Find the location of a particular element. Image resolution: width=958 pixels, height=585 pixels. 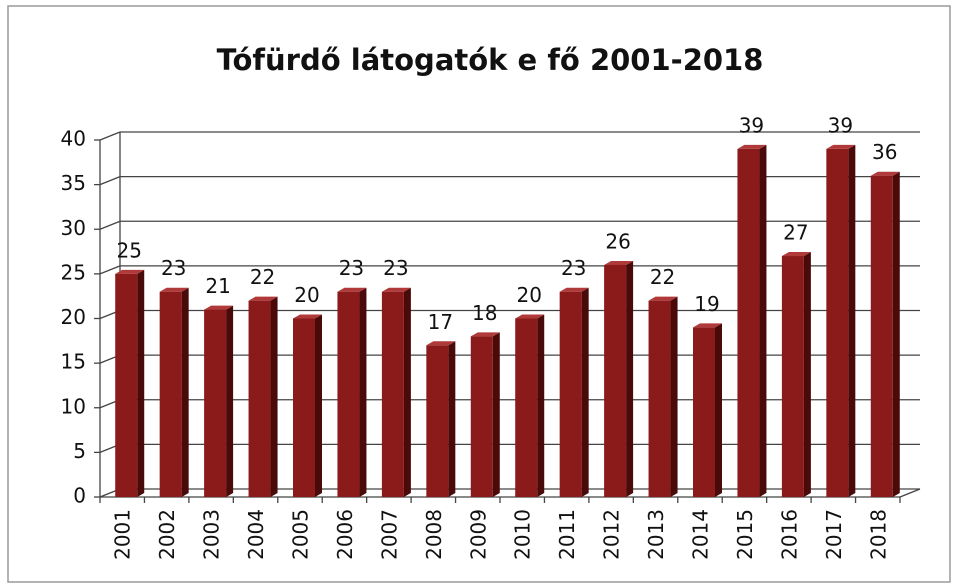

x-tick-label: 2018 is located at coordinates (878, 534).